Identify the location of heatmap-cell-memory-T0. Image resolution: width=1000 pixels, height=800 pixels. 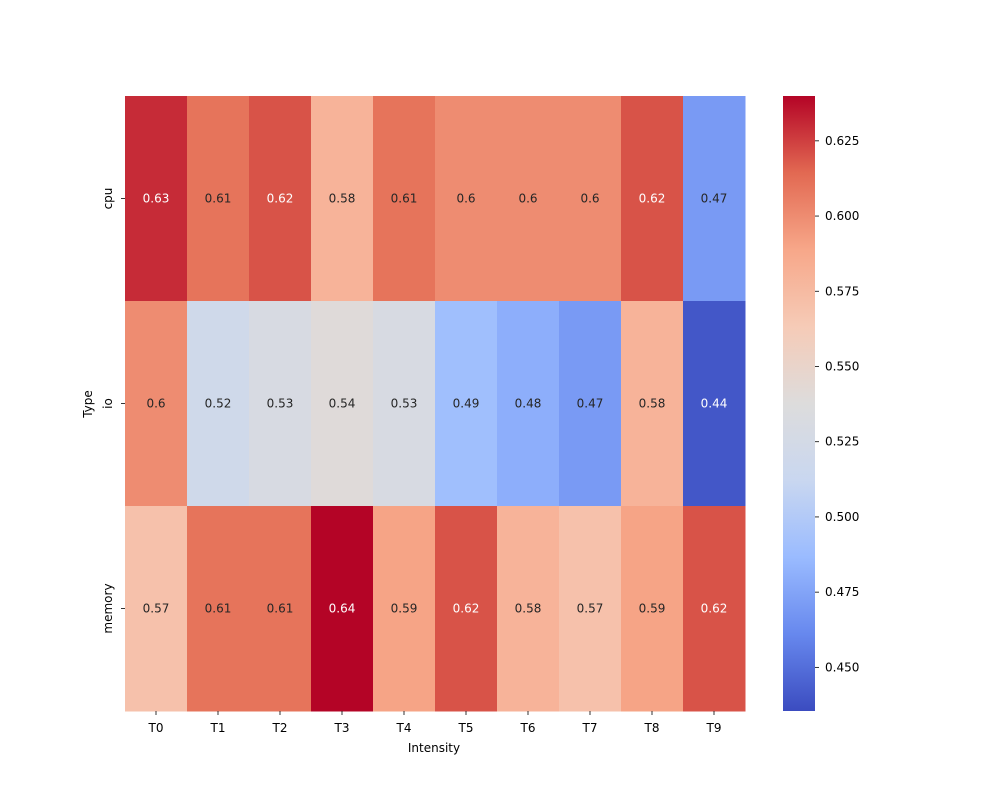
(156, 609).